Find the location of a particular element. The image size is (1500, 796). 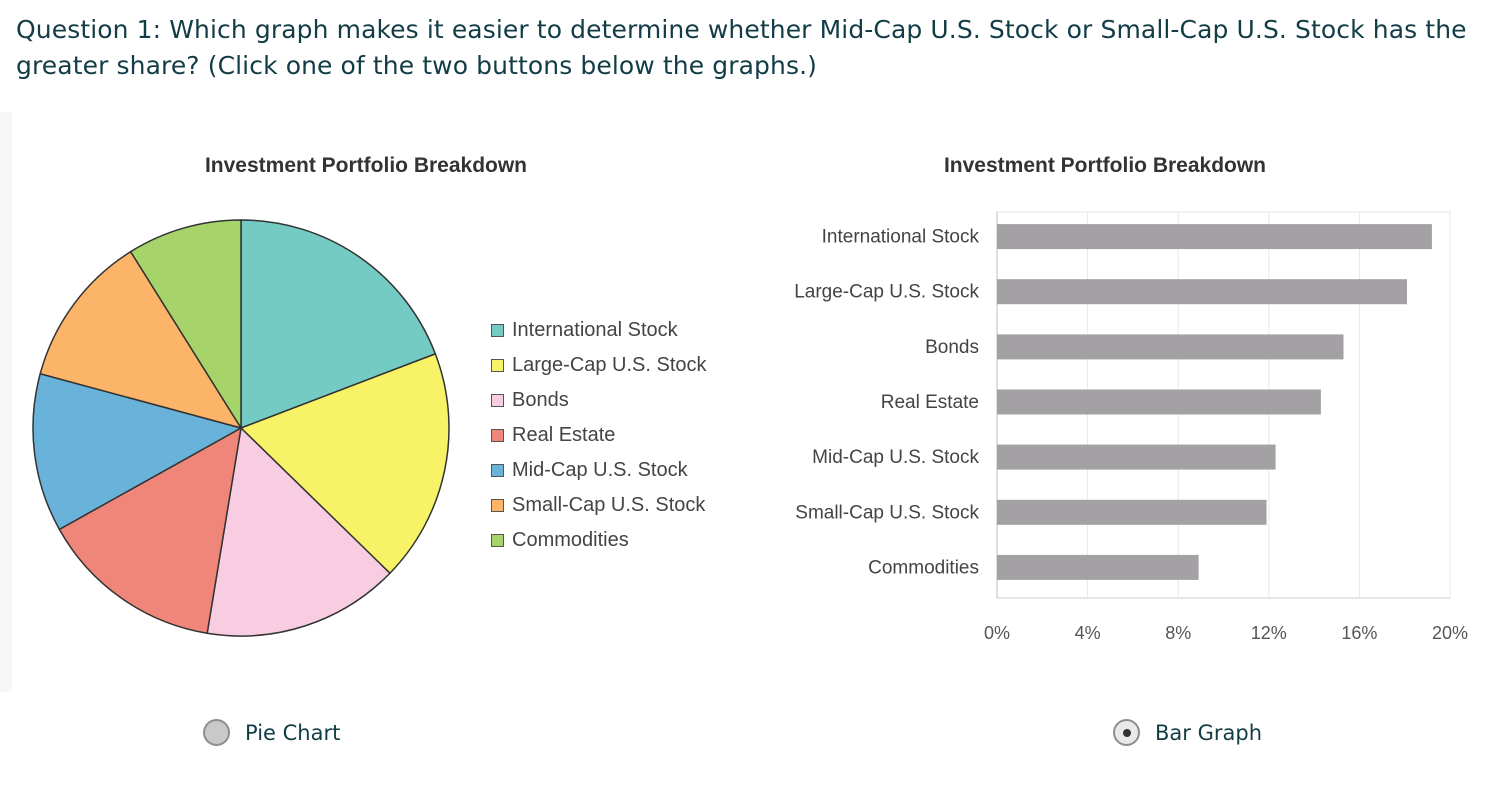

legend-label: Large-Cap U.S. Stock is located at coordinates (609, 365).